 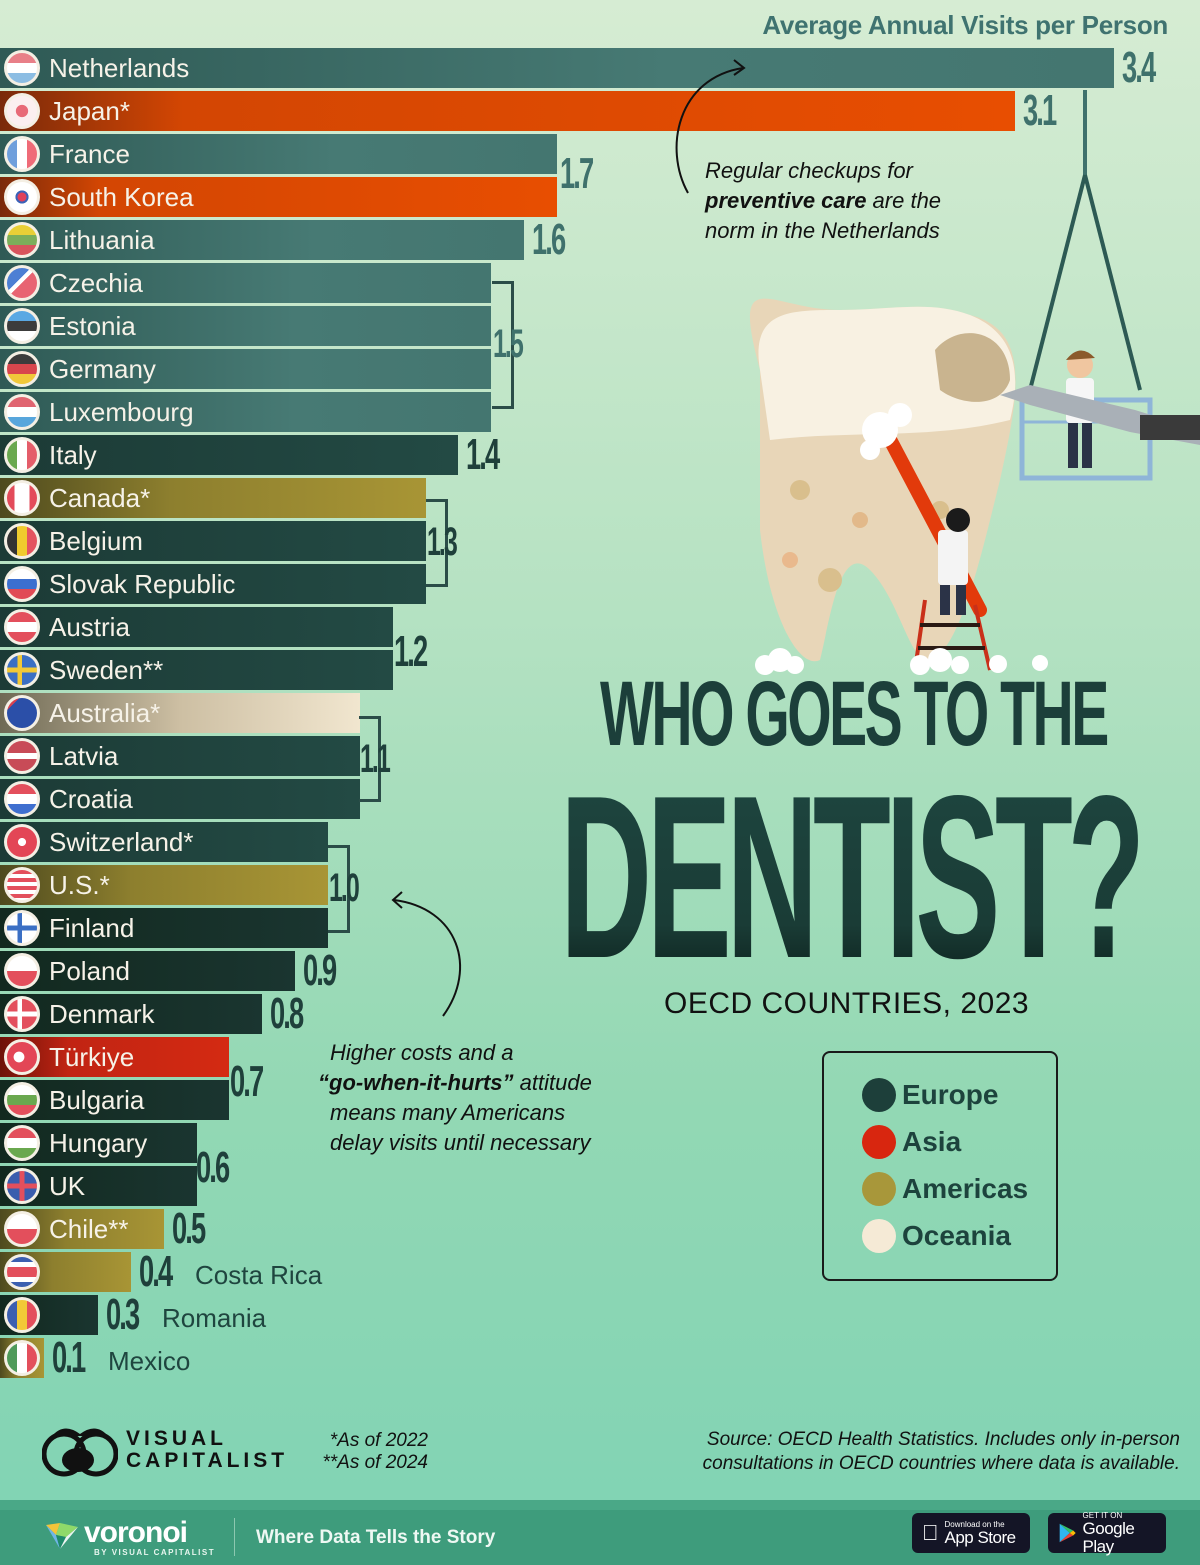 What do you see at coordinates (442, 542) in the screenshot?
I see `value-label-1-3: 1.3` at bounding box center [442, 542].